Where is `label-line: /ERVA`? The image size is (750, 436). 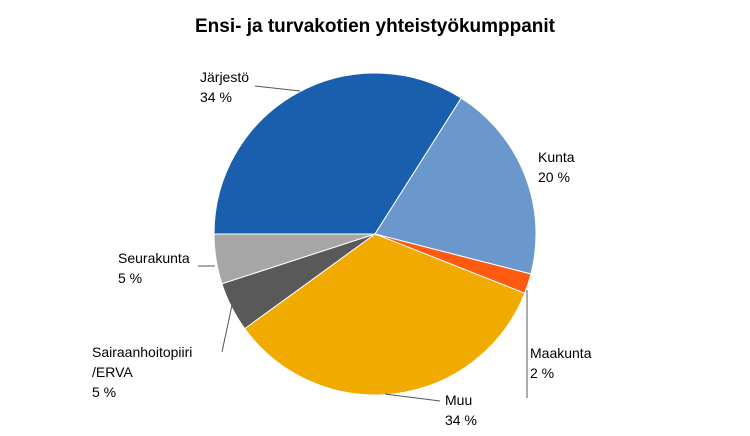 label-line: /ERVA is located at coordinates (112, 372).